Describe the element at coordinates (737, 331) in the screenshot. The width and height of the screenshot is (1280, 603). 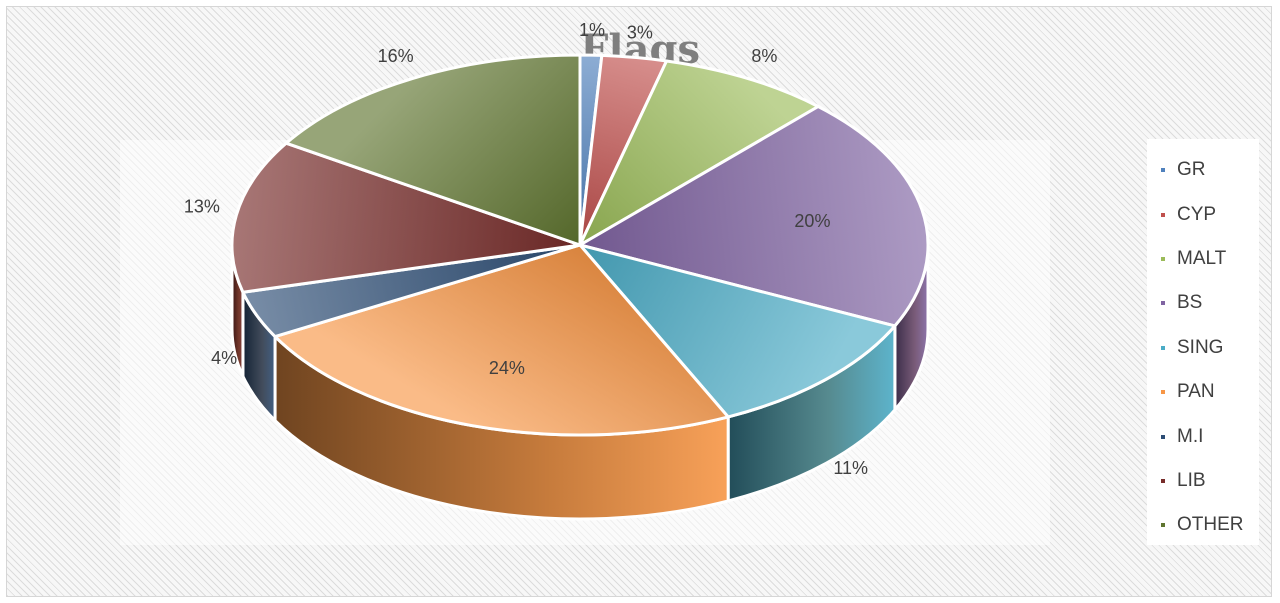
I see `pie-slice-sing` at that location.